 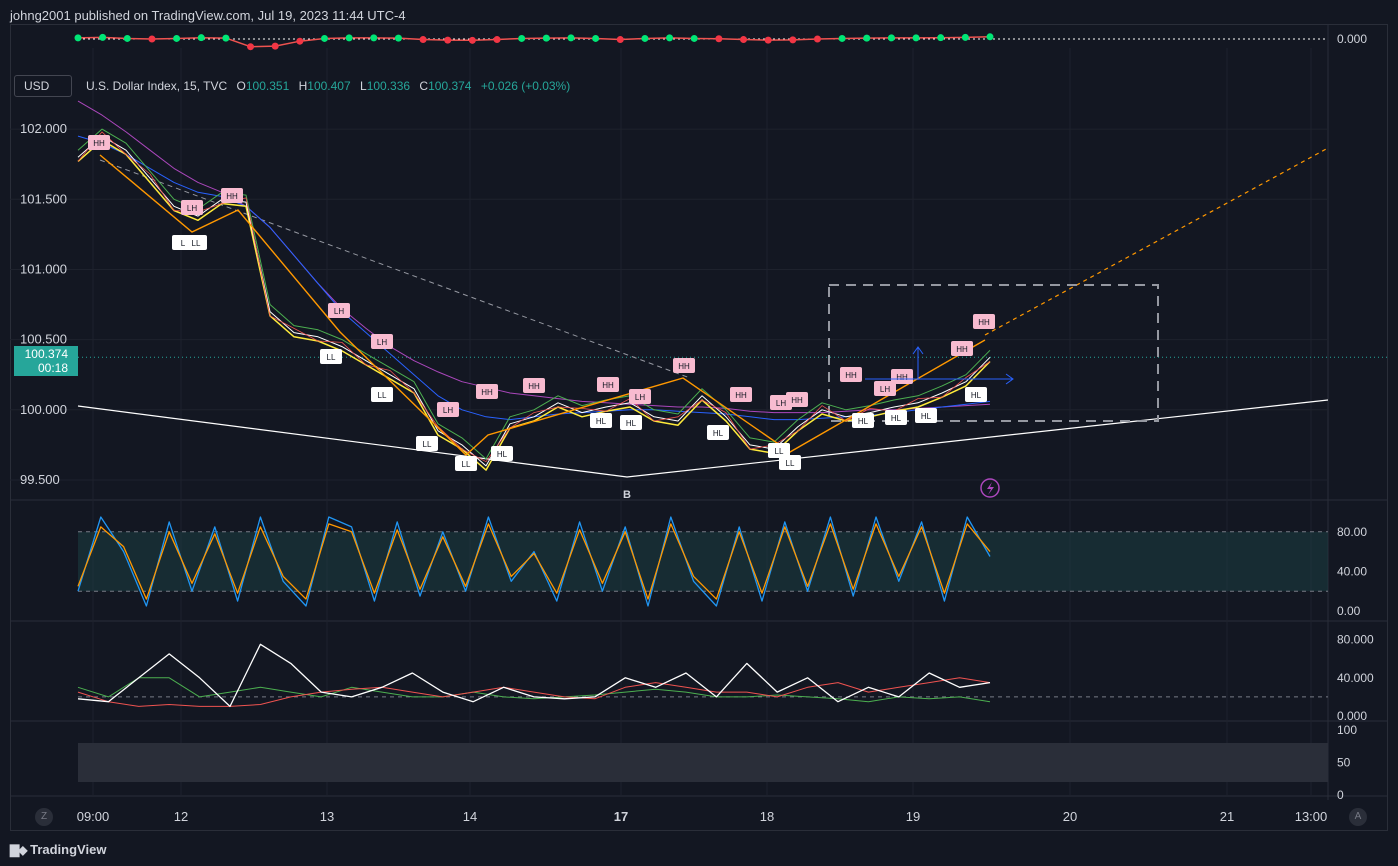 I want to click on legend-change: +0.026 (+0.03%), so click(x=525, y=86).